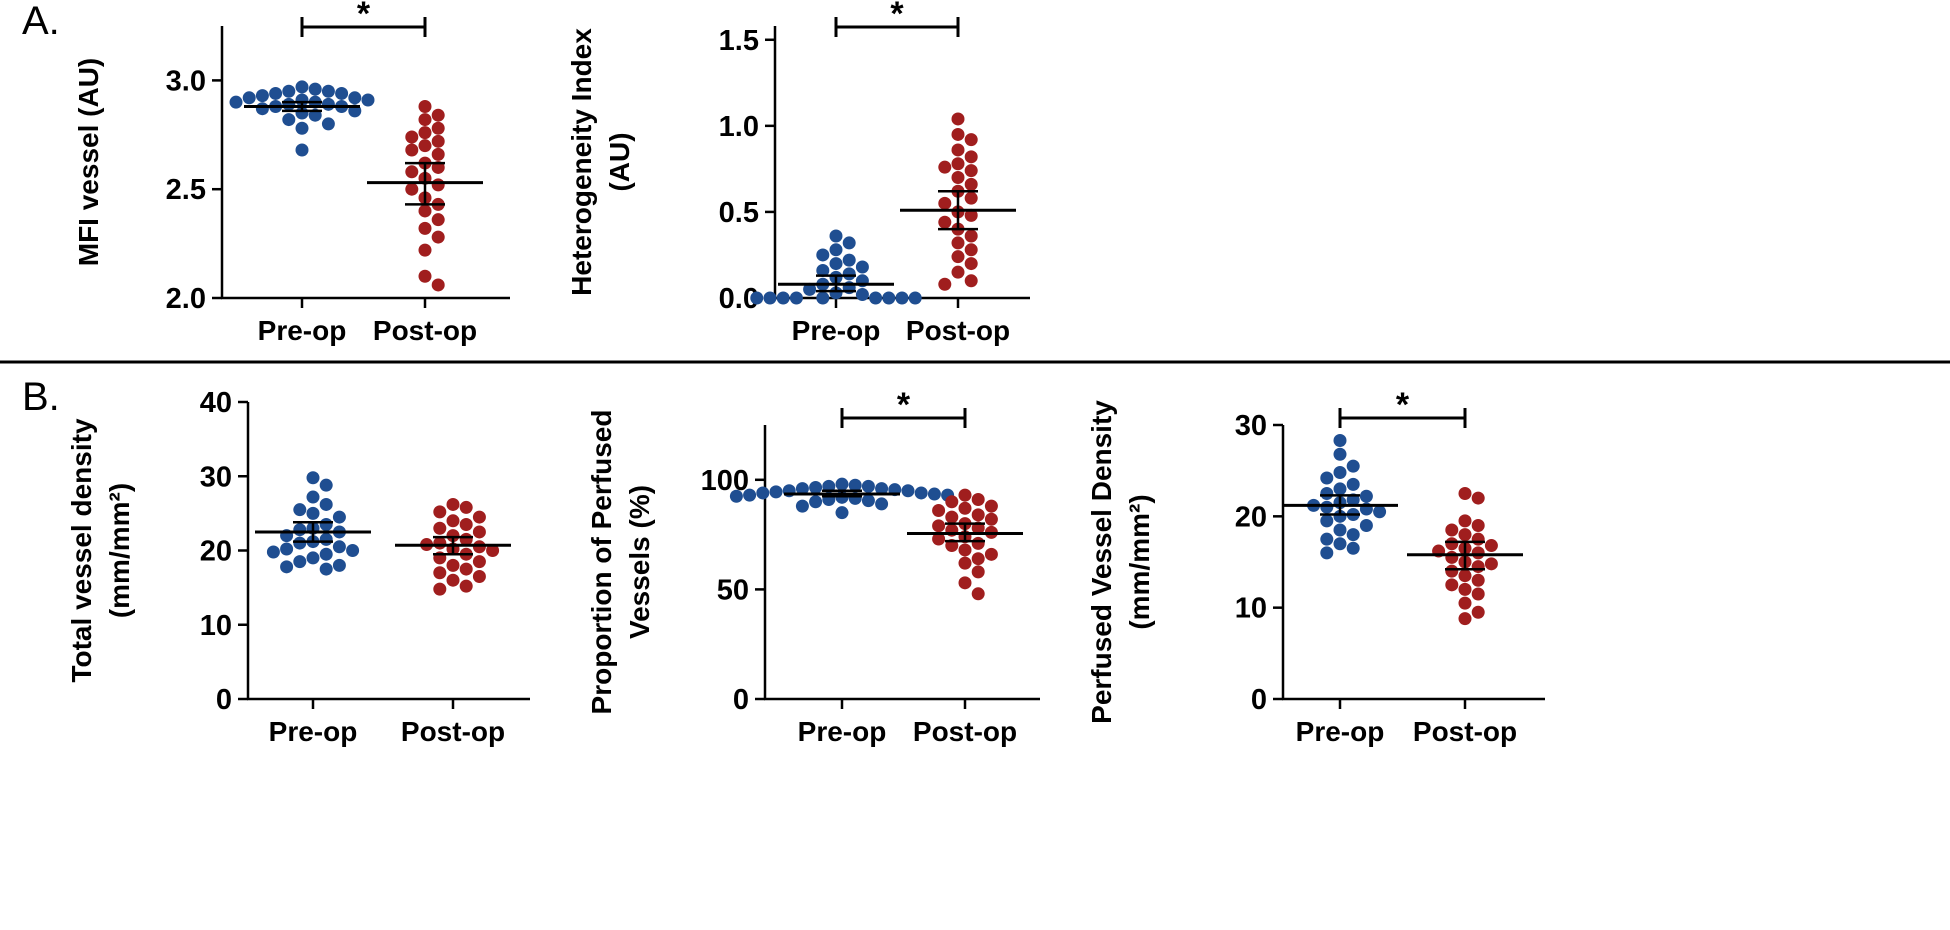  Describe the element at coordinates (186, 190) in the screenshot. I see `y-tick-label: 2.5` at that location.